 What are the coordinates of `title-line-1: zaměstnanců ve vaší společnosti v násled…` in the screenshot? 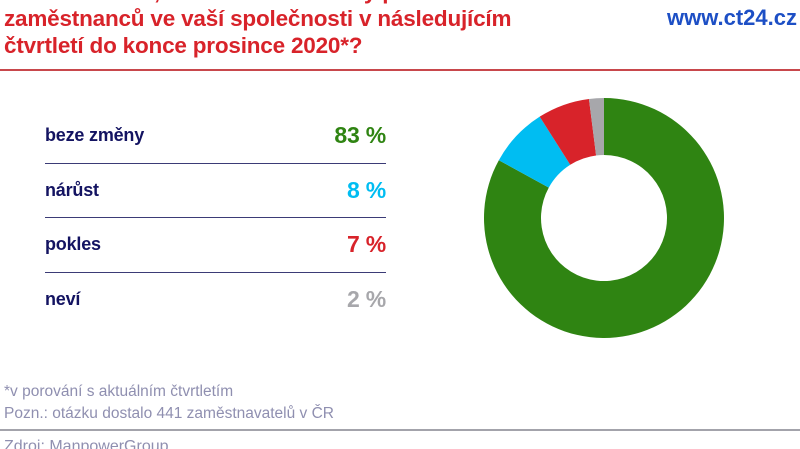 It's located at (258, 18).